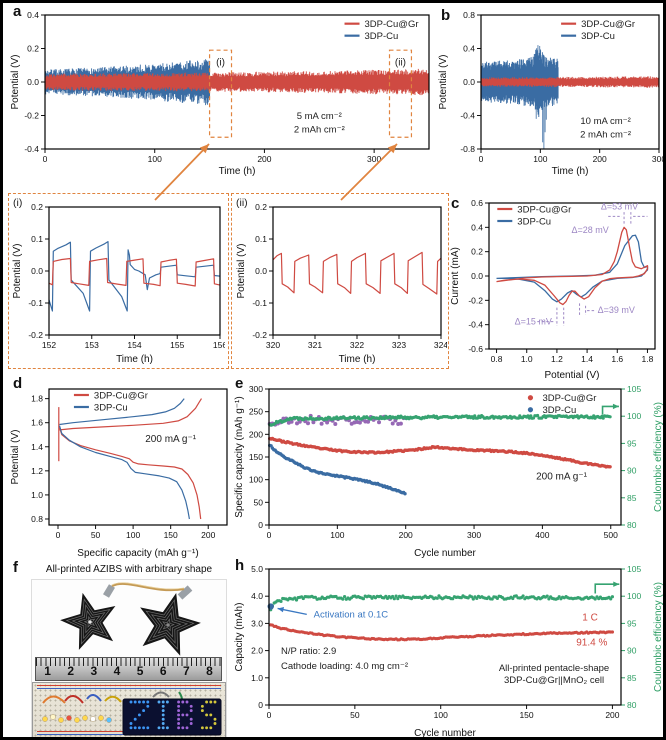 The height and width of the screenshot is (740, 666). I want to click on svg-text: Δ=15 mV, so click(533, 322).